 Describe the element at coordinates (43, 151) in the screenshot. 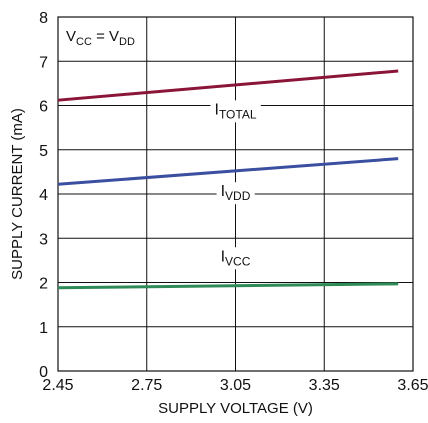

I see `y-tick-label-5: 5` at that location.